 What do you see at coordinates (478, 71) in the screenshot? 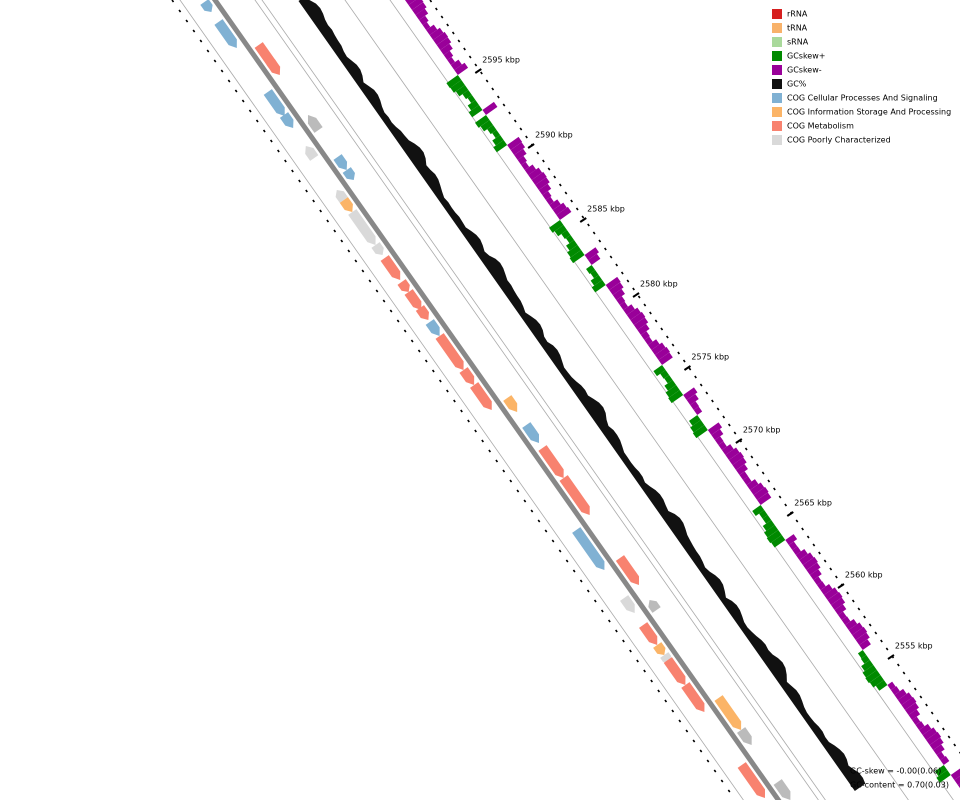
I see `major-tick` at bounding box center [478, 71].